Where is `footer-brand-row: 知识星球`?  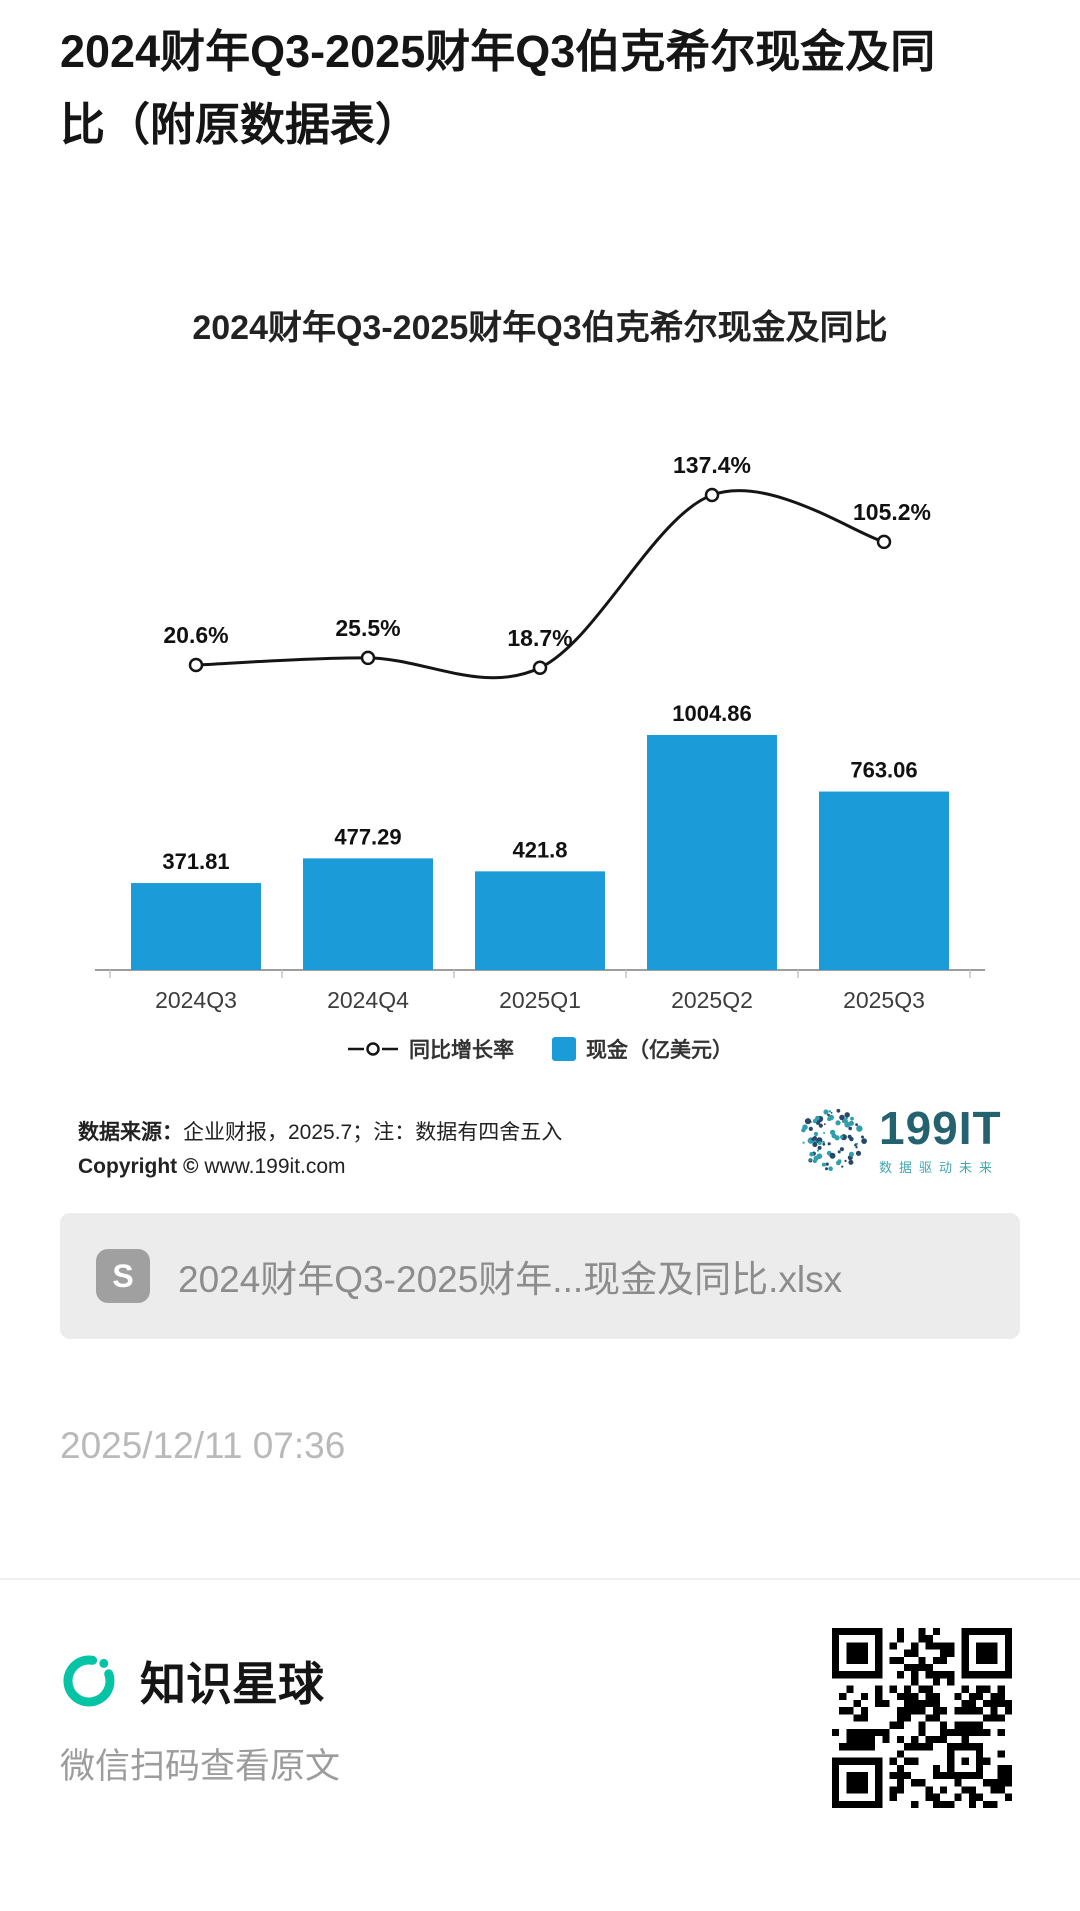 footer-brand-row: 知识星球 is located at coordinates (192, 1681).